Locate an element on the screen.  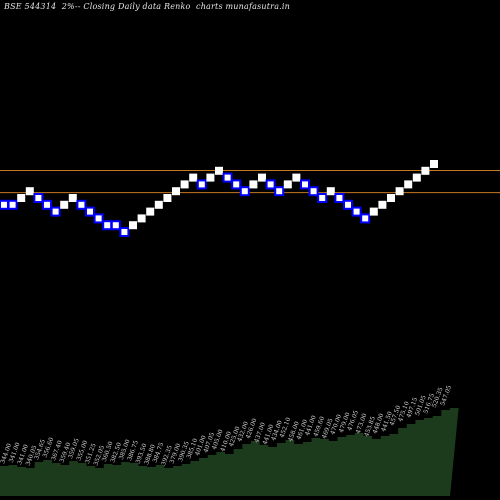
level-lines is located at coordinates (250, 181).